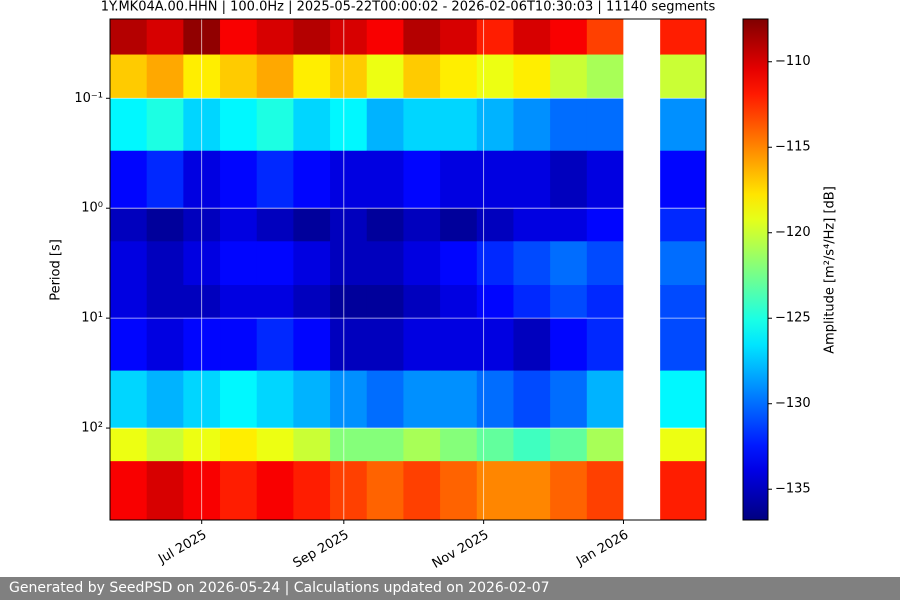 The height and width of the screenshot is (600, 900). I want to click on x-tick-label: Jul 2025, so click(182, 548).